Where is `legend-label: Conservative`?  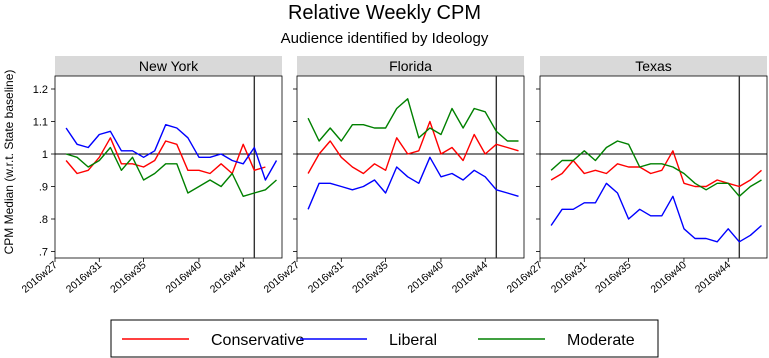
legend-label: Conservative is located at coordinates (257, 340).